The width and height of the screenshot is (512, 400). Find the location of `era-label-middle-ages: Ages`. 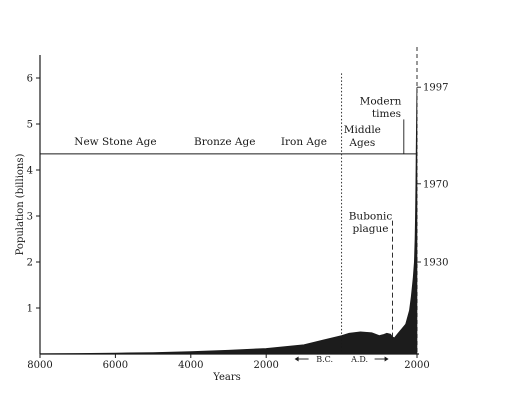

era-label-middle-ages: Ages is located at coordinates (361, 143).